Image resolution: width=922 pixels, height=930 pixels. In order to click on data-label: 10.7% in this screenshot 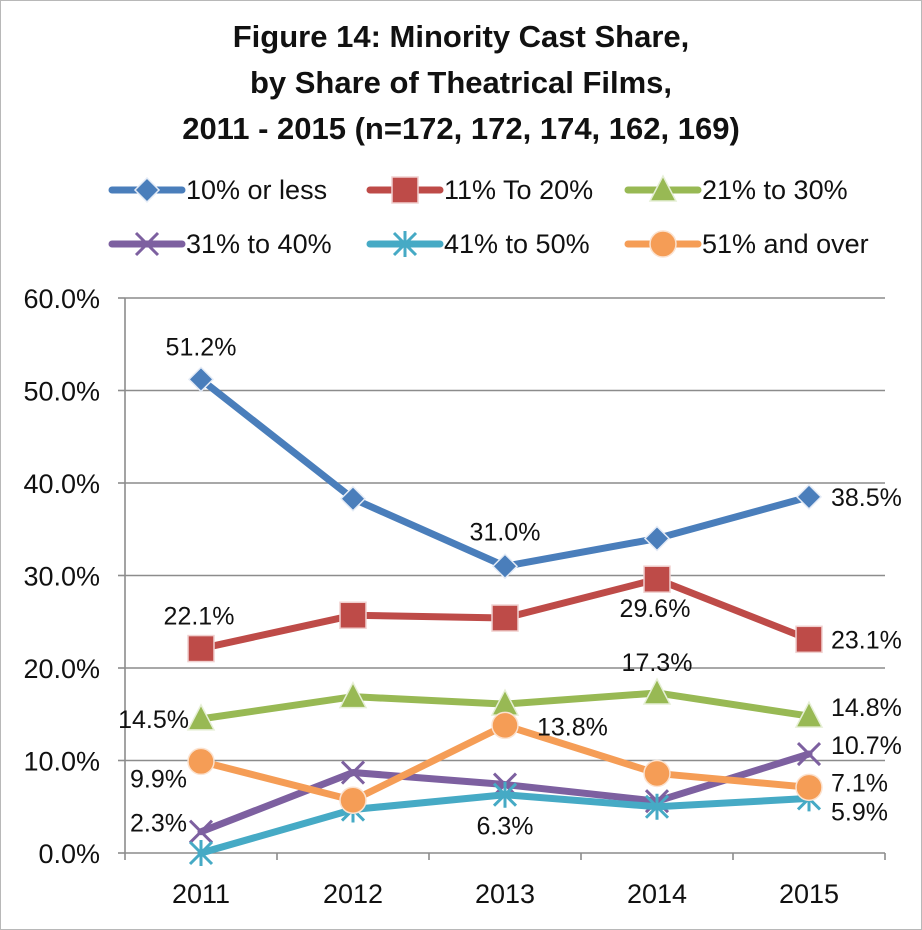, I will do `click(866, 746)`.